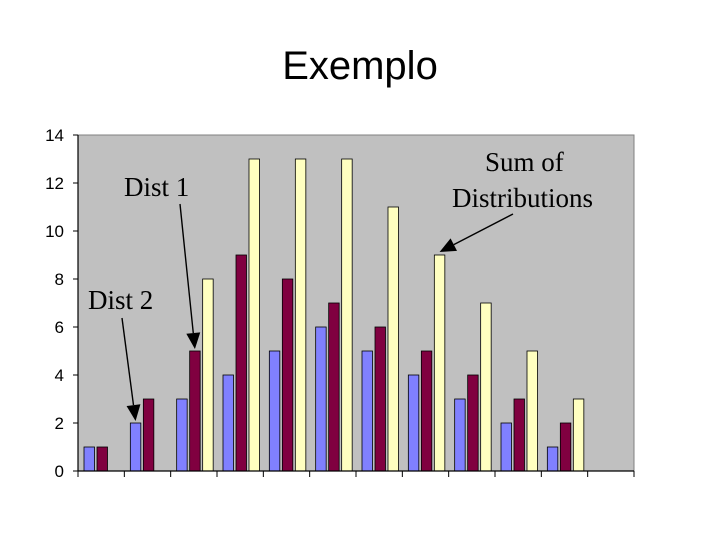 The height and width of the screenshot is (540, 720). I want to click on y-tick-label: 10, so click(54, 231).